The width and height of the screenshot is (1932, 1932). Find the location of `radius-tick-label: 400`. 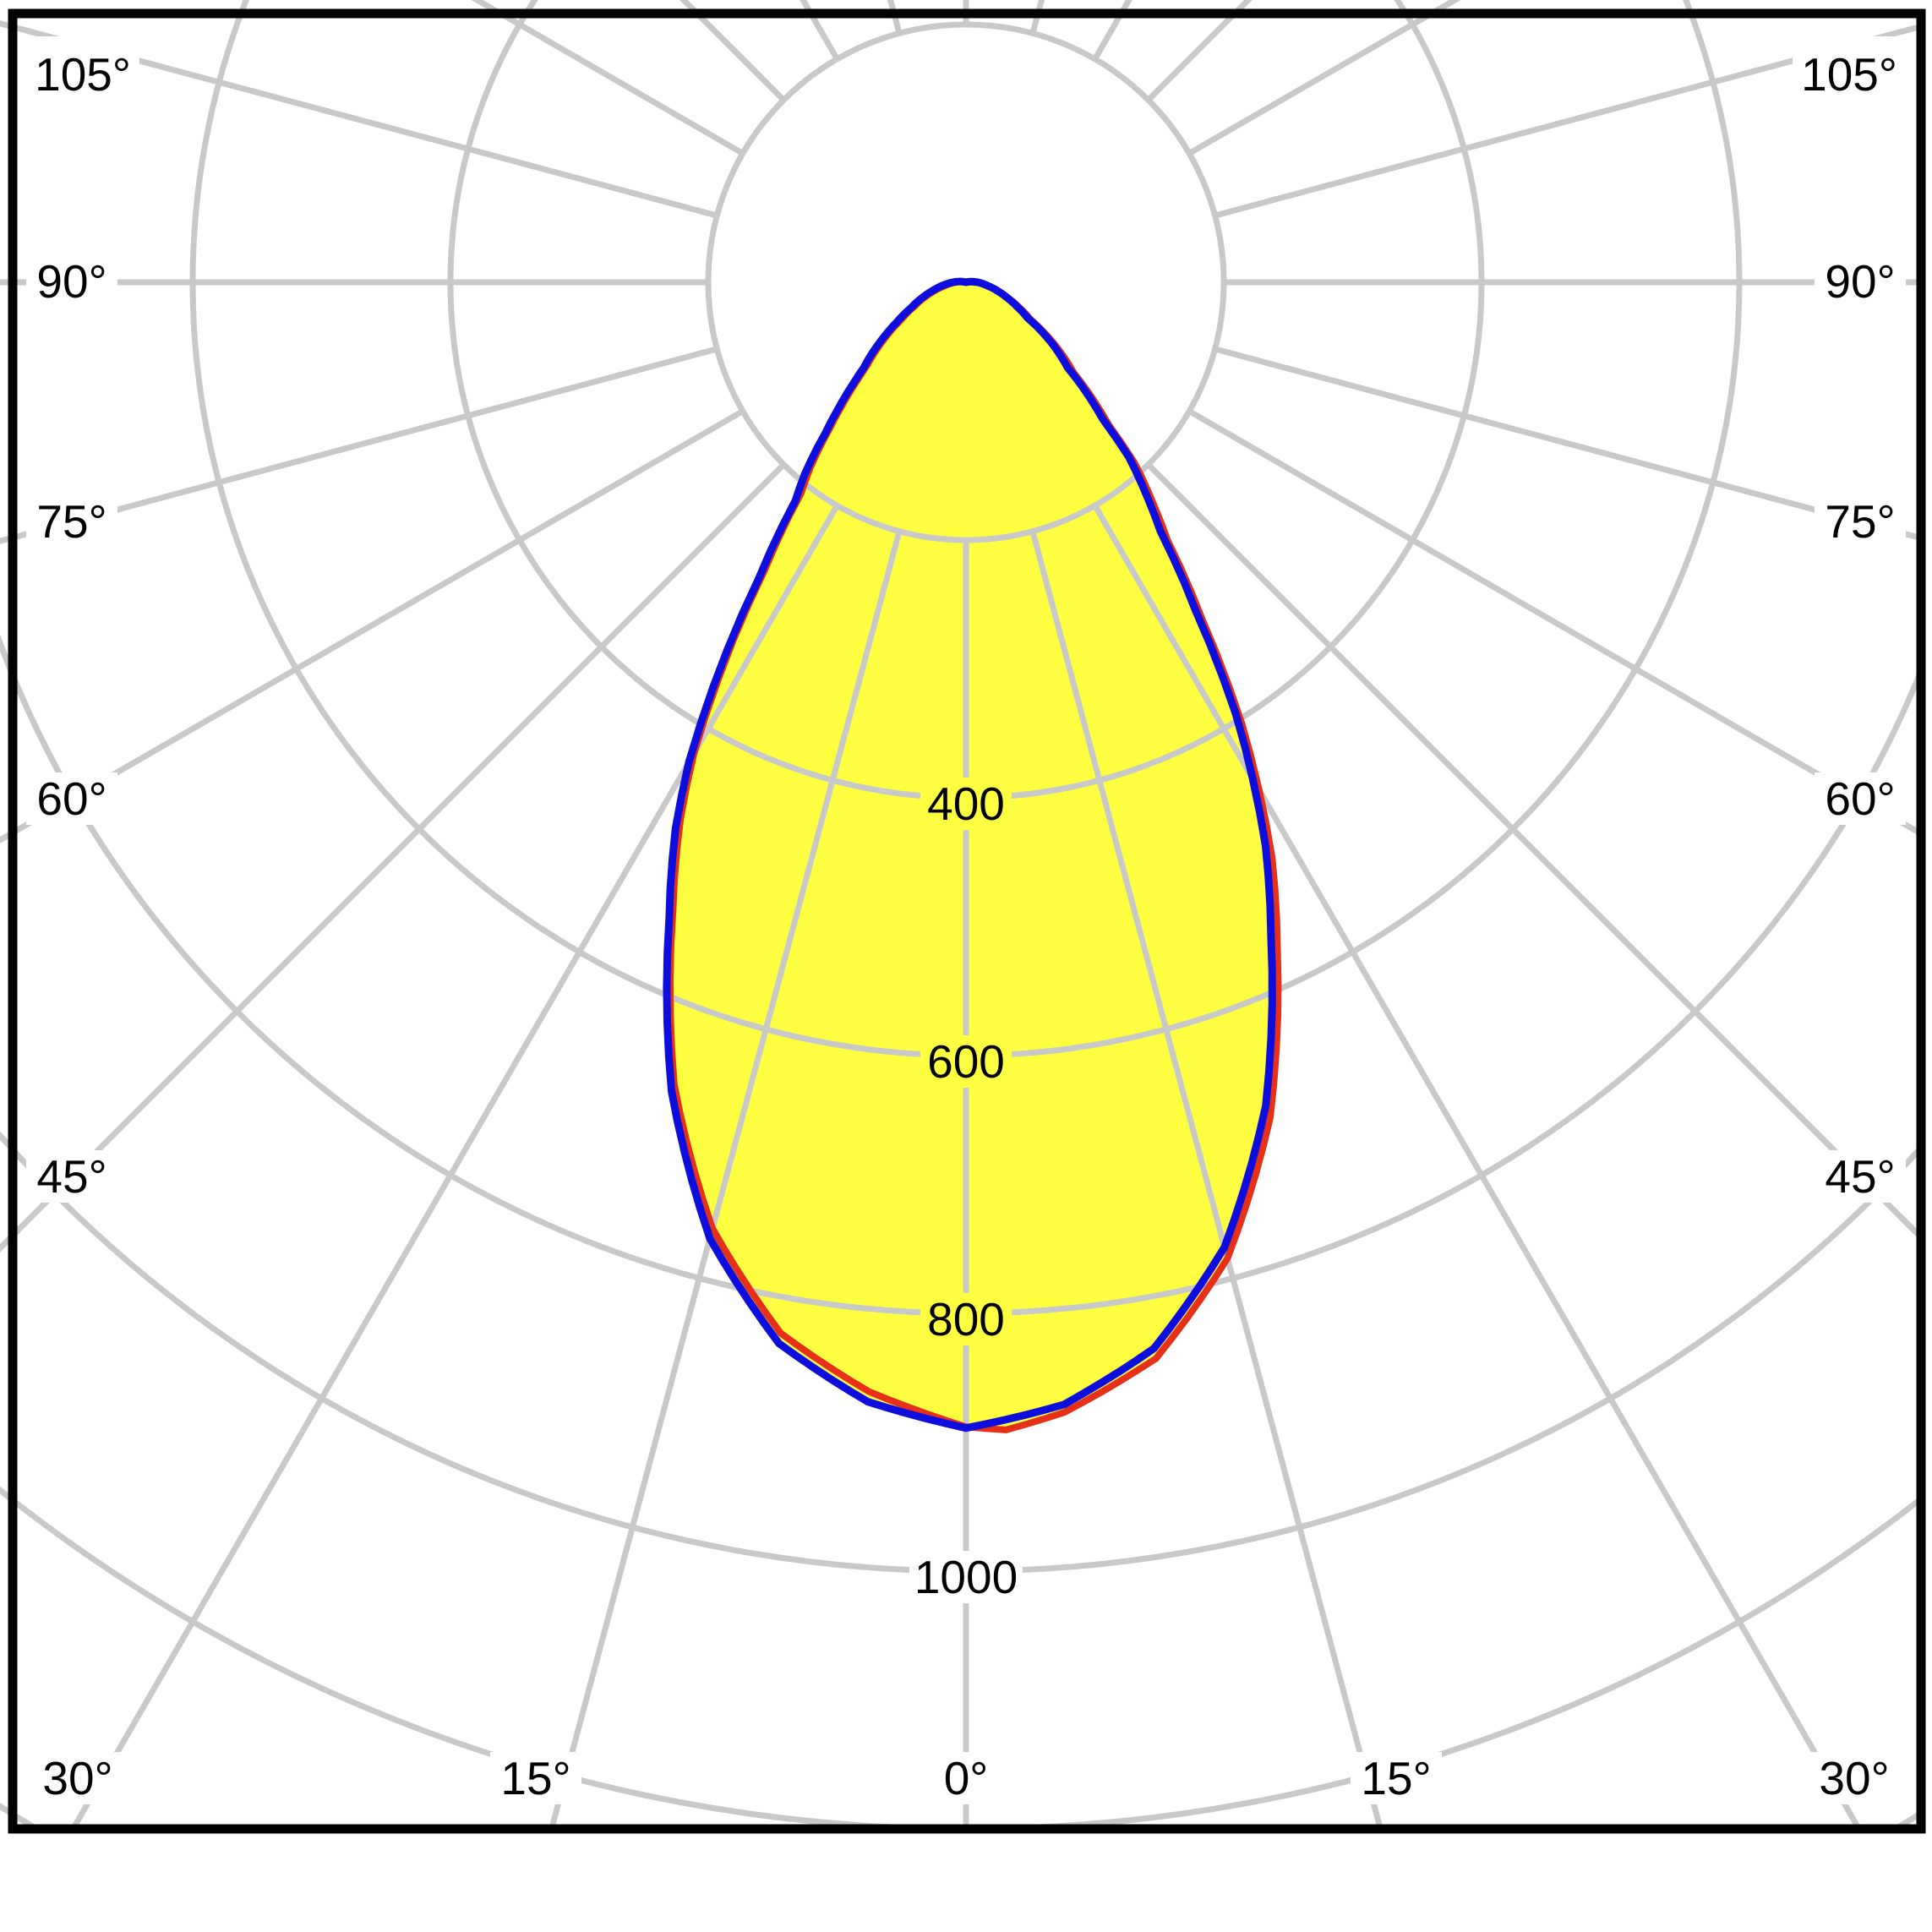

radius-tick-label: 400 is located at coordinates (966, 804).